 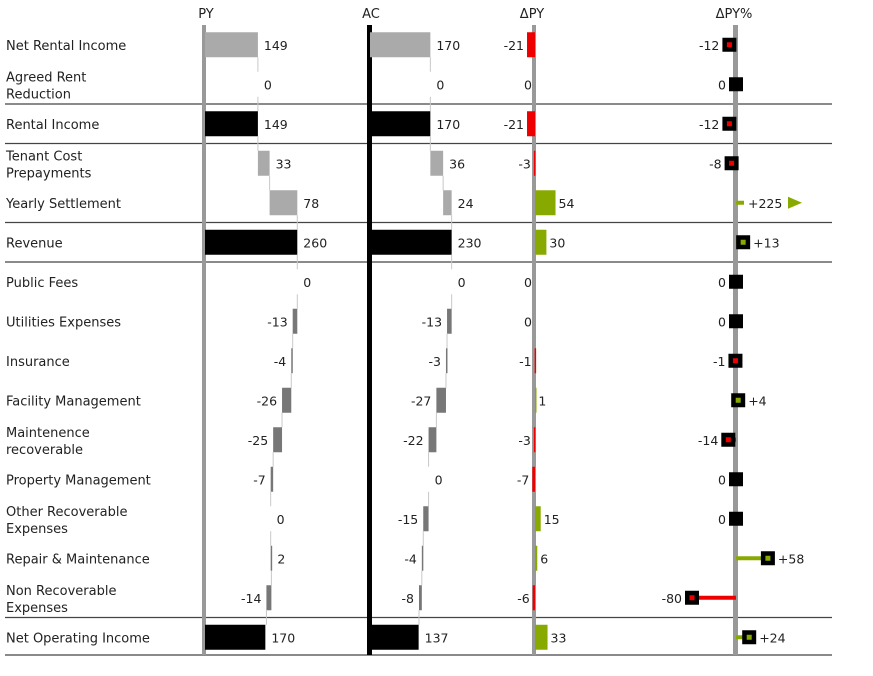 I want to click on row-label: Property Management, so click(x=78, y=480).